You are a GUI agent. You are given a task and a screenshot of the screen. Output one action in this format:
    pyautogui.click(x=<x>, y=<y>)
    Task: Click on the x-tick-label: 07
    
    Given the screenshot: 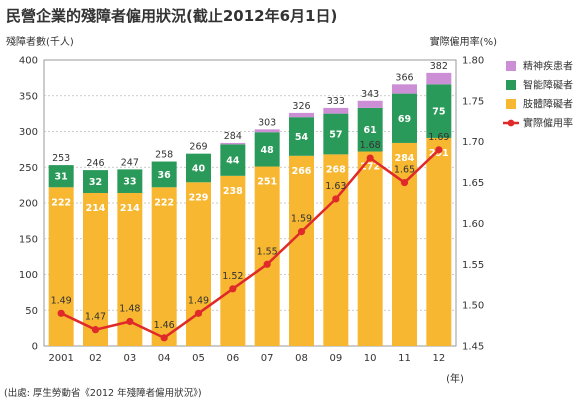 What is the action you would take?
    pyautogui.click(x=267, y=358)
    